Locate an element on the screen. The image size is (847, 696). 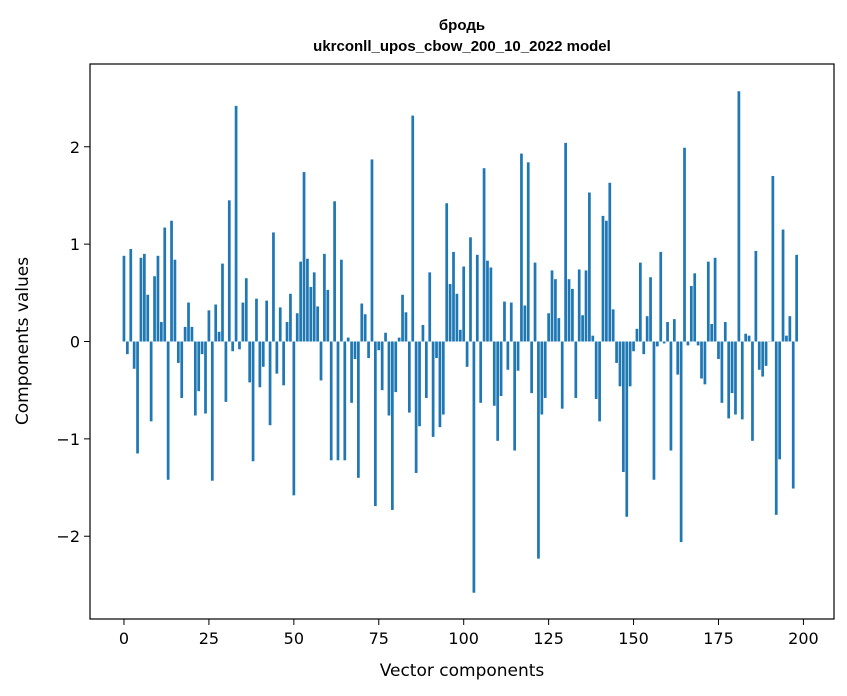
x-tick-label: 50 is located at coordinates (294, 638).